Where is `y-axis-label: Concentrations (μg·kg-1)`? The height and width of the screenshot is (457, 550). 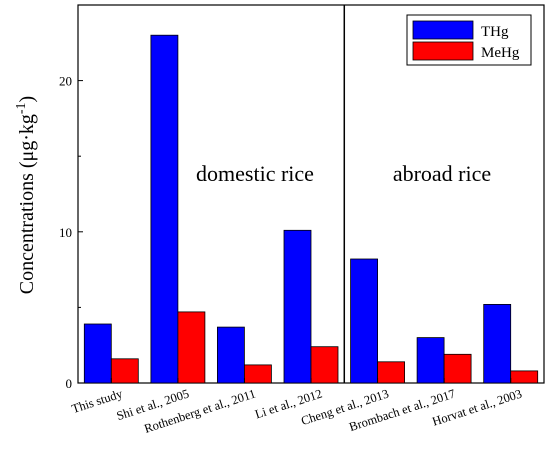
y-axis-label: Concentrations (μg·kg-1) is located at coordinates (26, 195).